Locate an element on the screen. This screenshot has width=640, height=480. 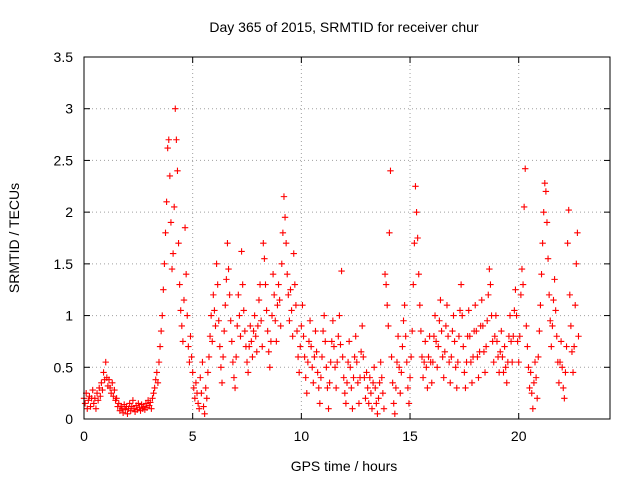
y-tick-label: 2 is located at coordinates (69, 212).